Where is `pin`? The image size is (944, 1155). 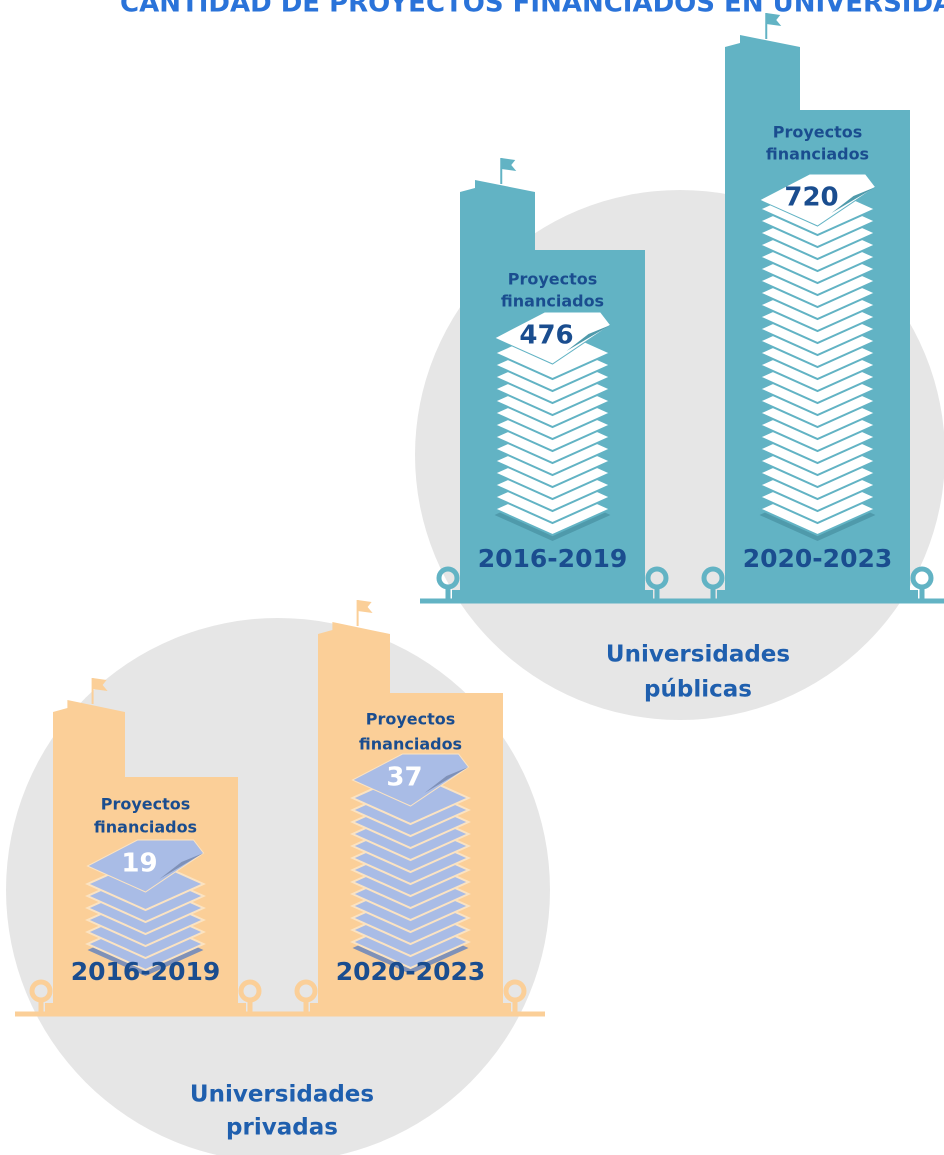
pin is located at coordinates (922, 578).